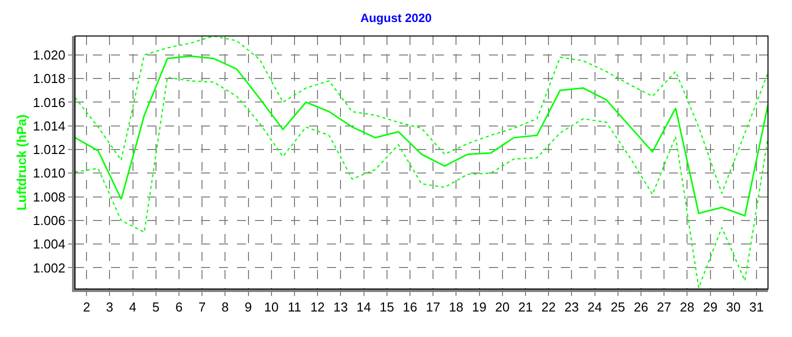  I want to click on y-axis-title: Luftdruck (hPa), so click(21, 162).